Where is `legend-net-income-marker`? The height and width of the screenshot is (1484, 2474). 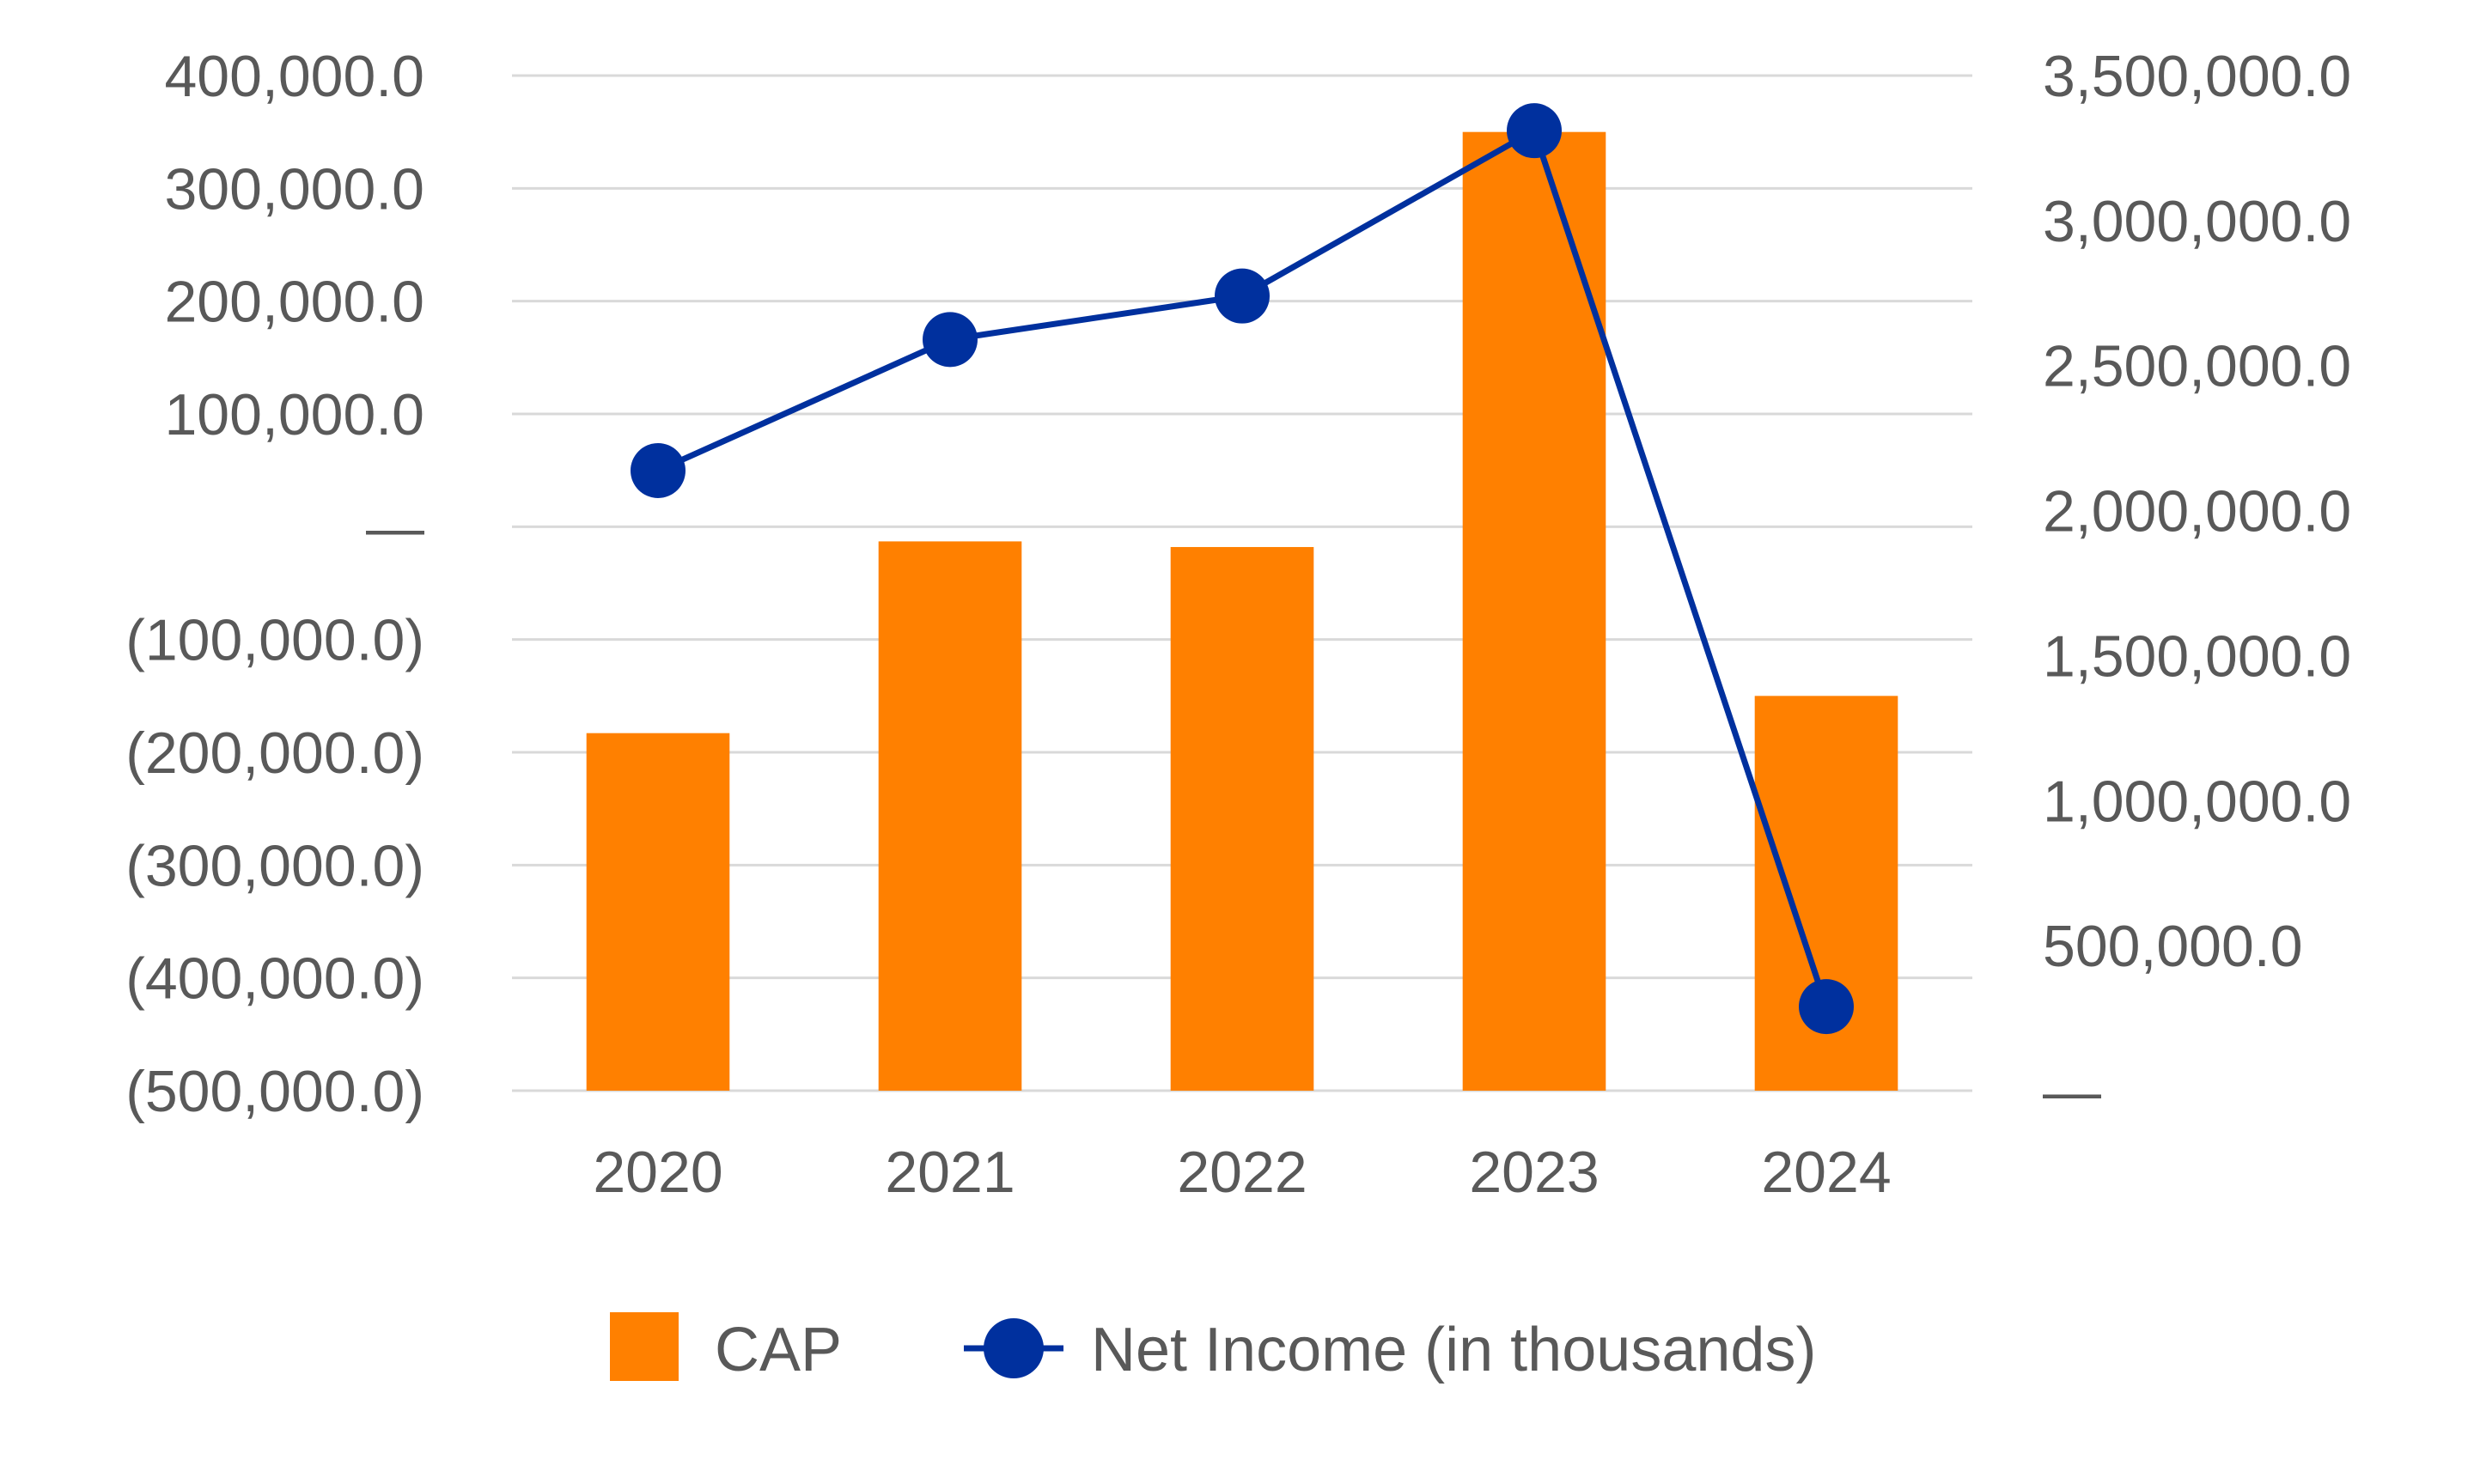 legend-net-income-marker is located at coordinates (1014, 1348).